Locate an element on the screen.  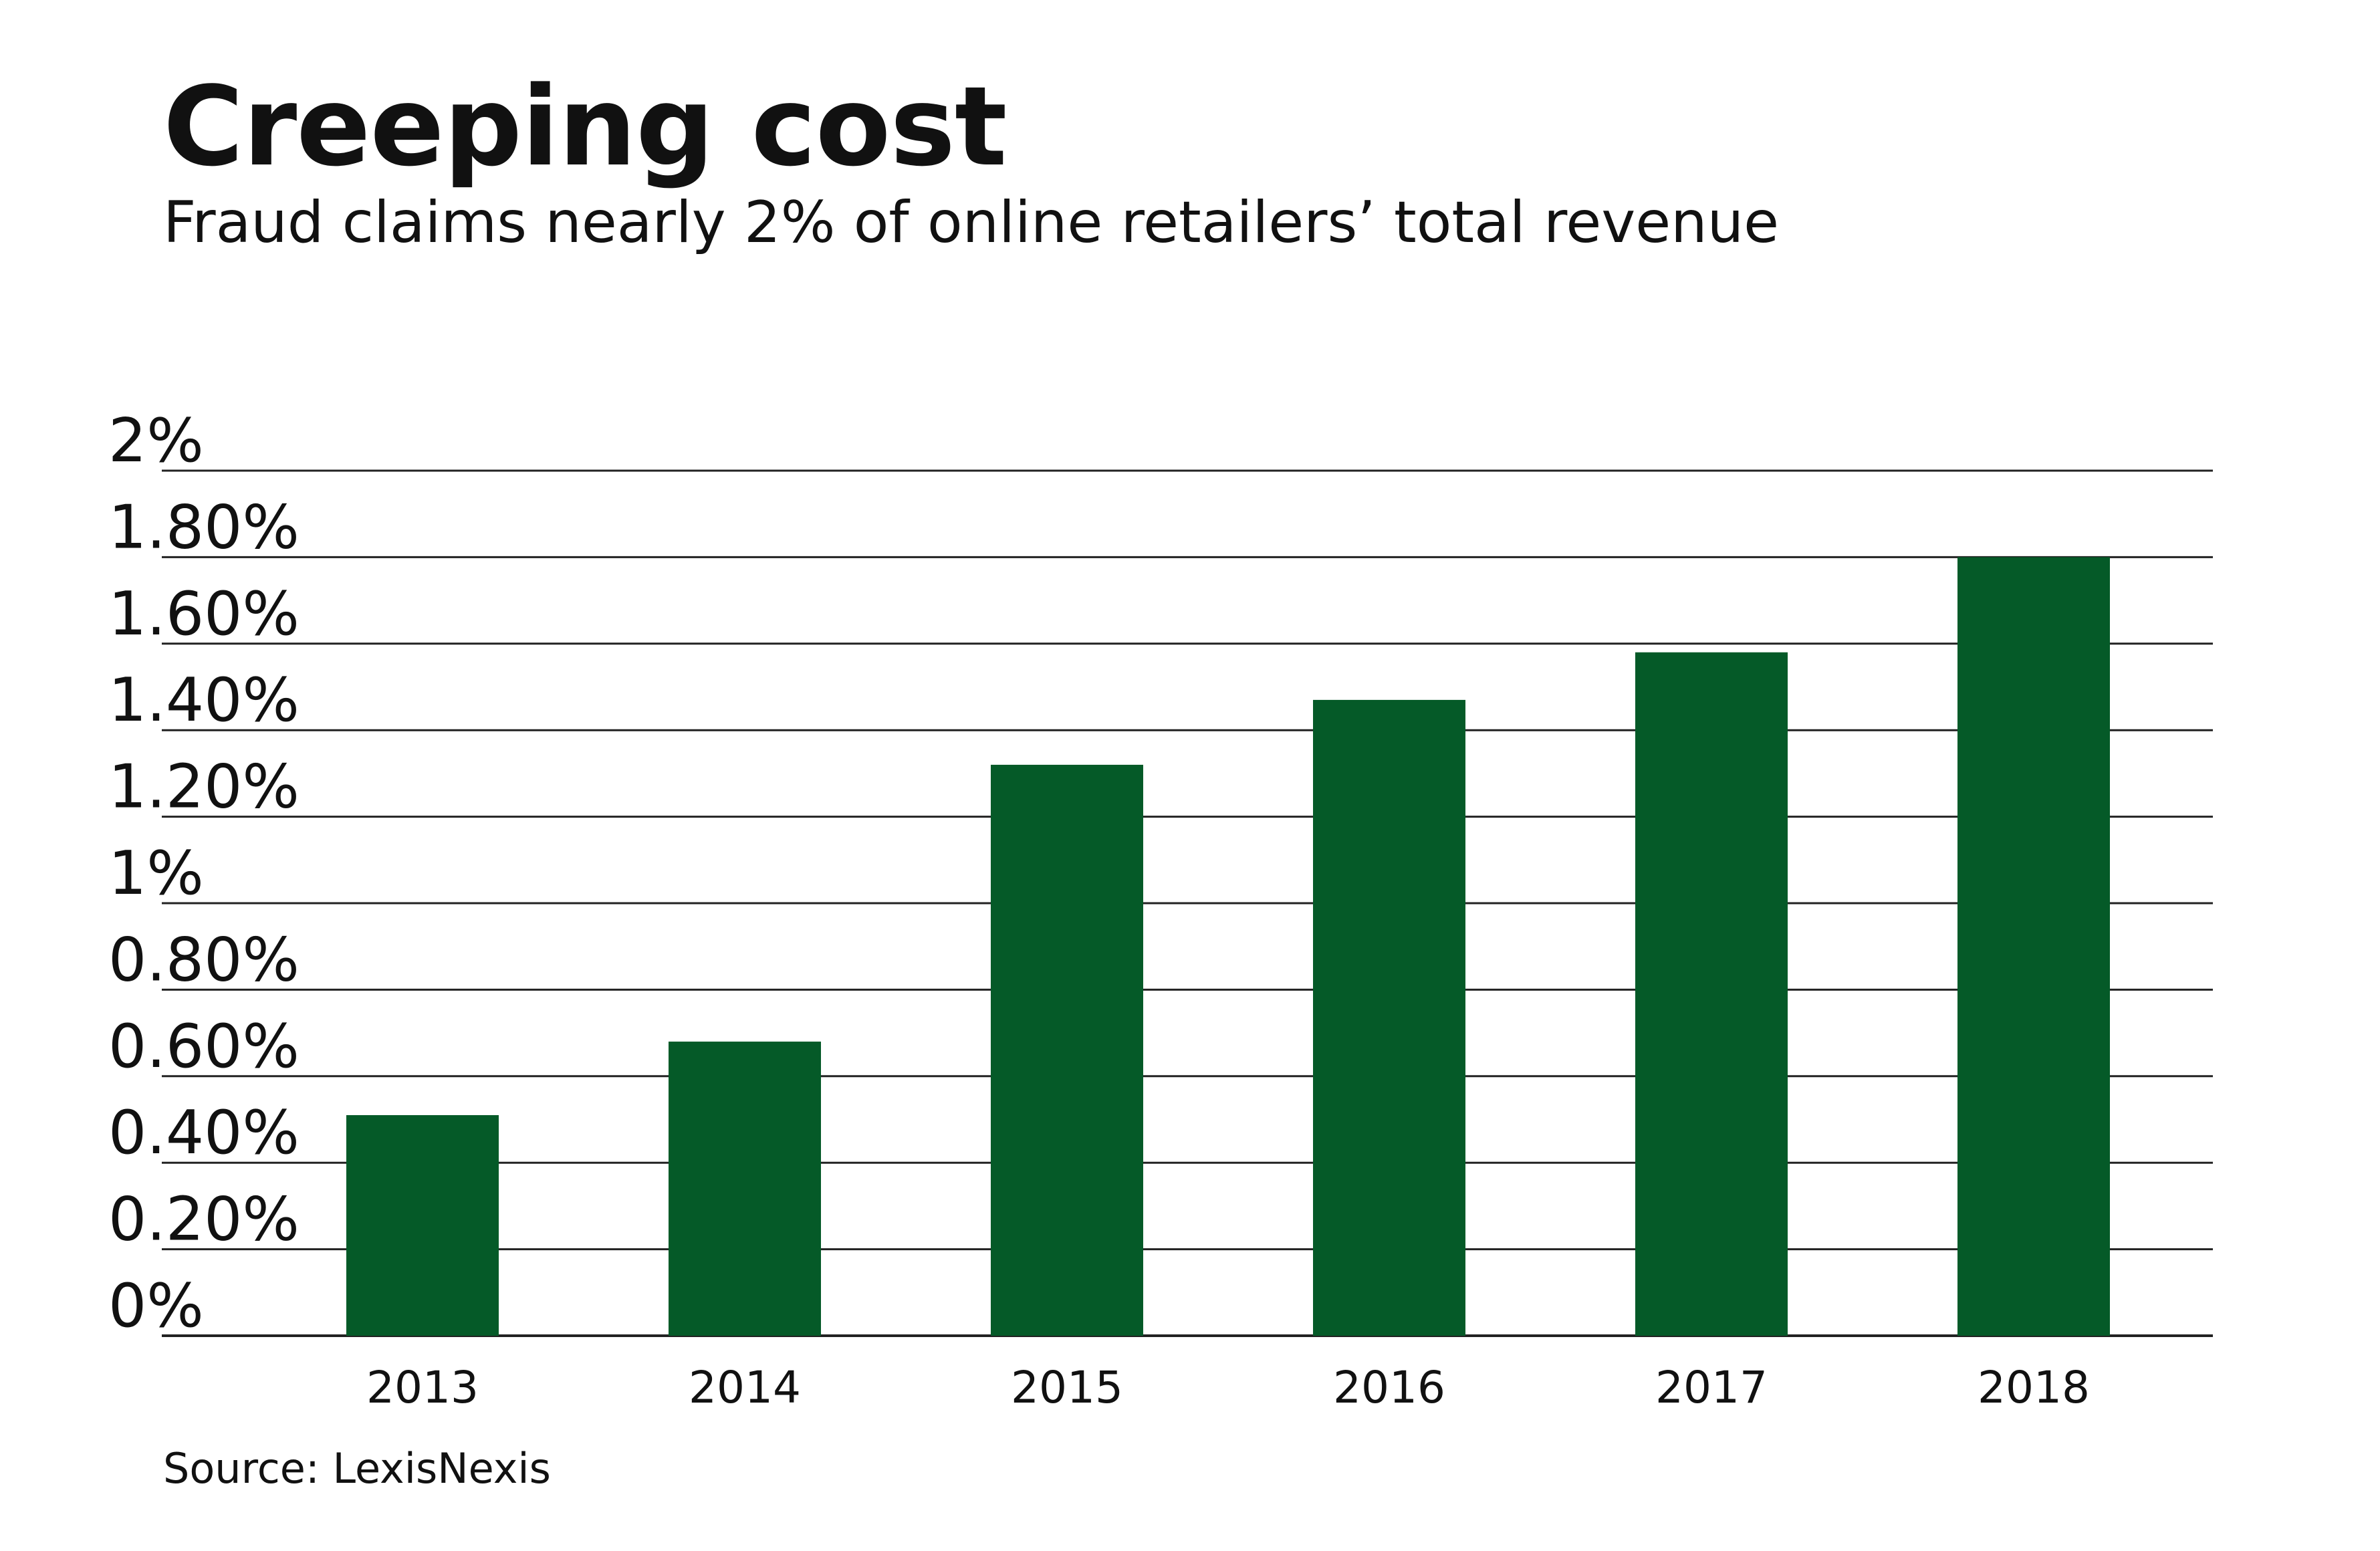
bar-2018 is located at coordinates (2033, 947).